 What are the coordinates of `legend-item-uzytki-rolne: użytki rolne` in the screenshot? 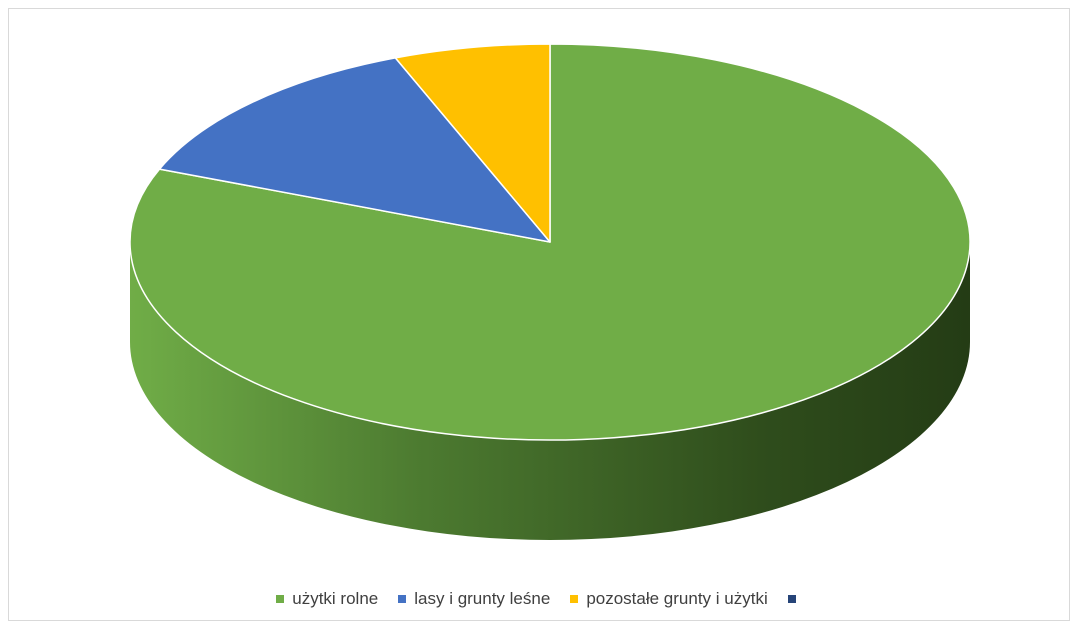 It's located at (327, 599).